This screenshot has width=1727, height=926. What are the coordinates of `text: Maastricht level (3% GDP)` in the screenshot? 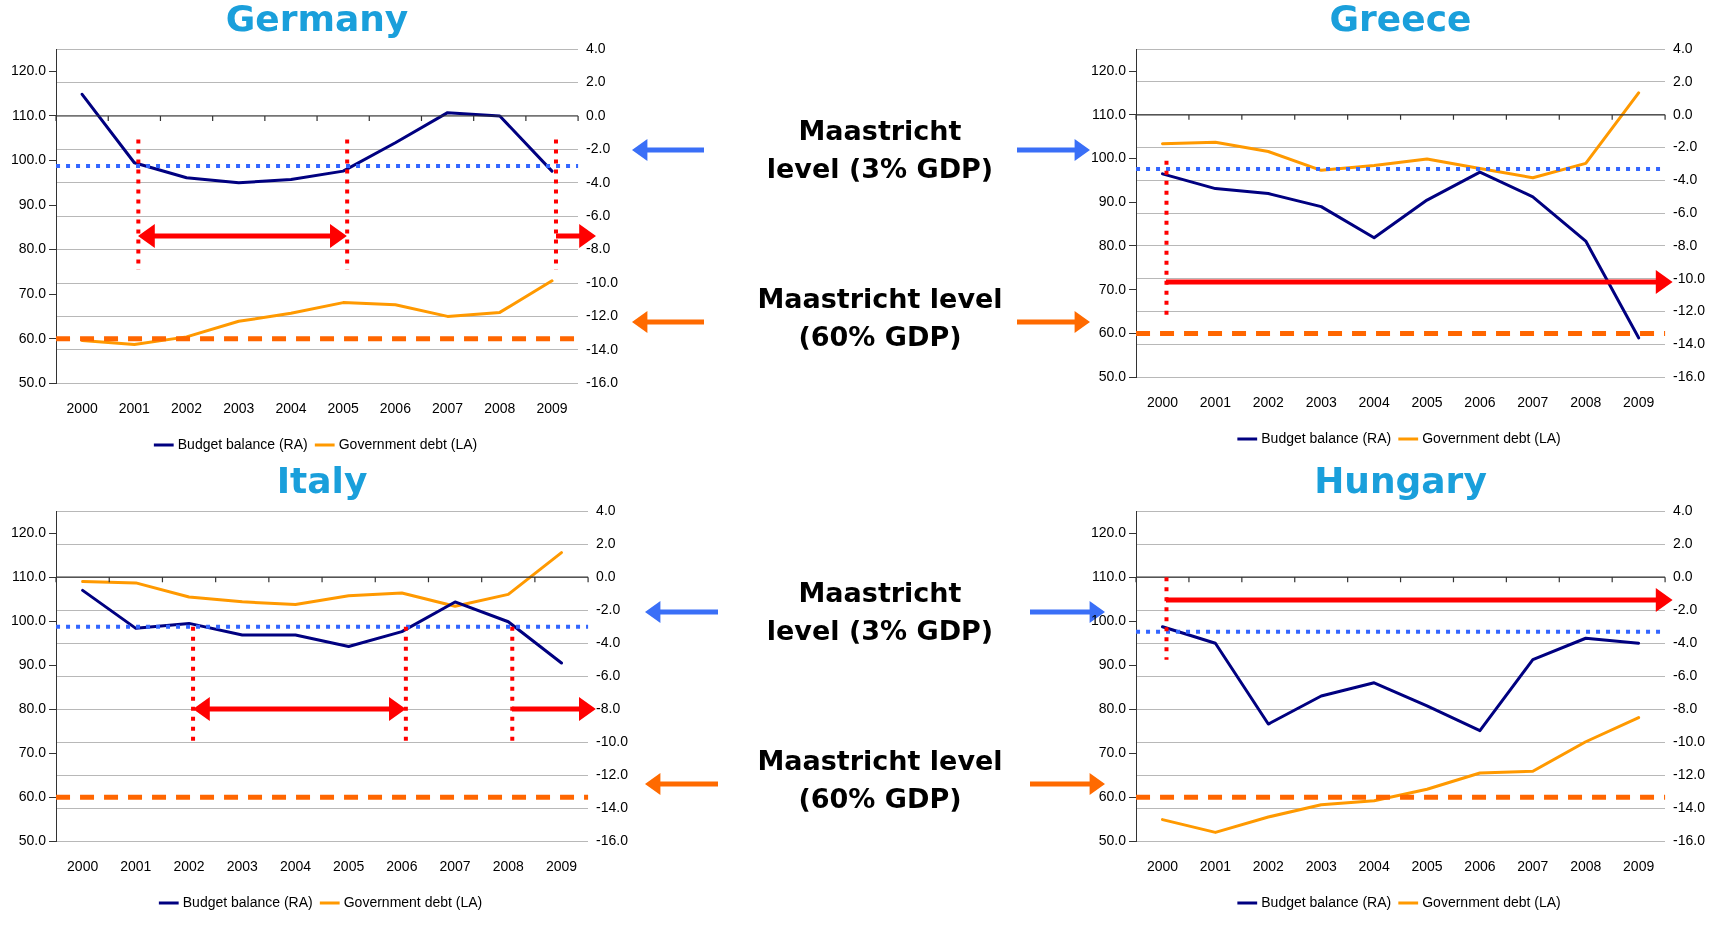 It's located at (880, 150).